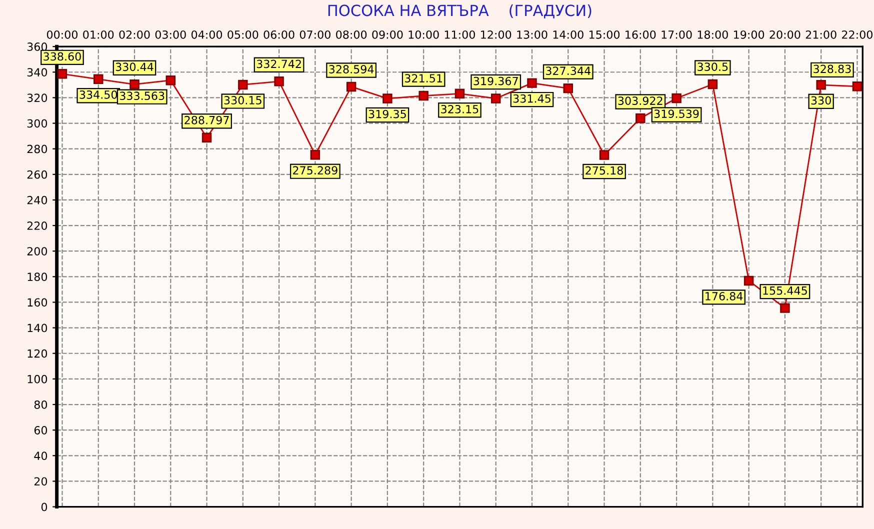 The height and width of the screenshot is (529, 874). I want to click on data-label: 333.563, so click(142, 96).